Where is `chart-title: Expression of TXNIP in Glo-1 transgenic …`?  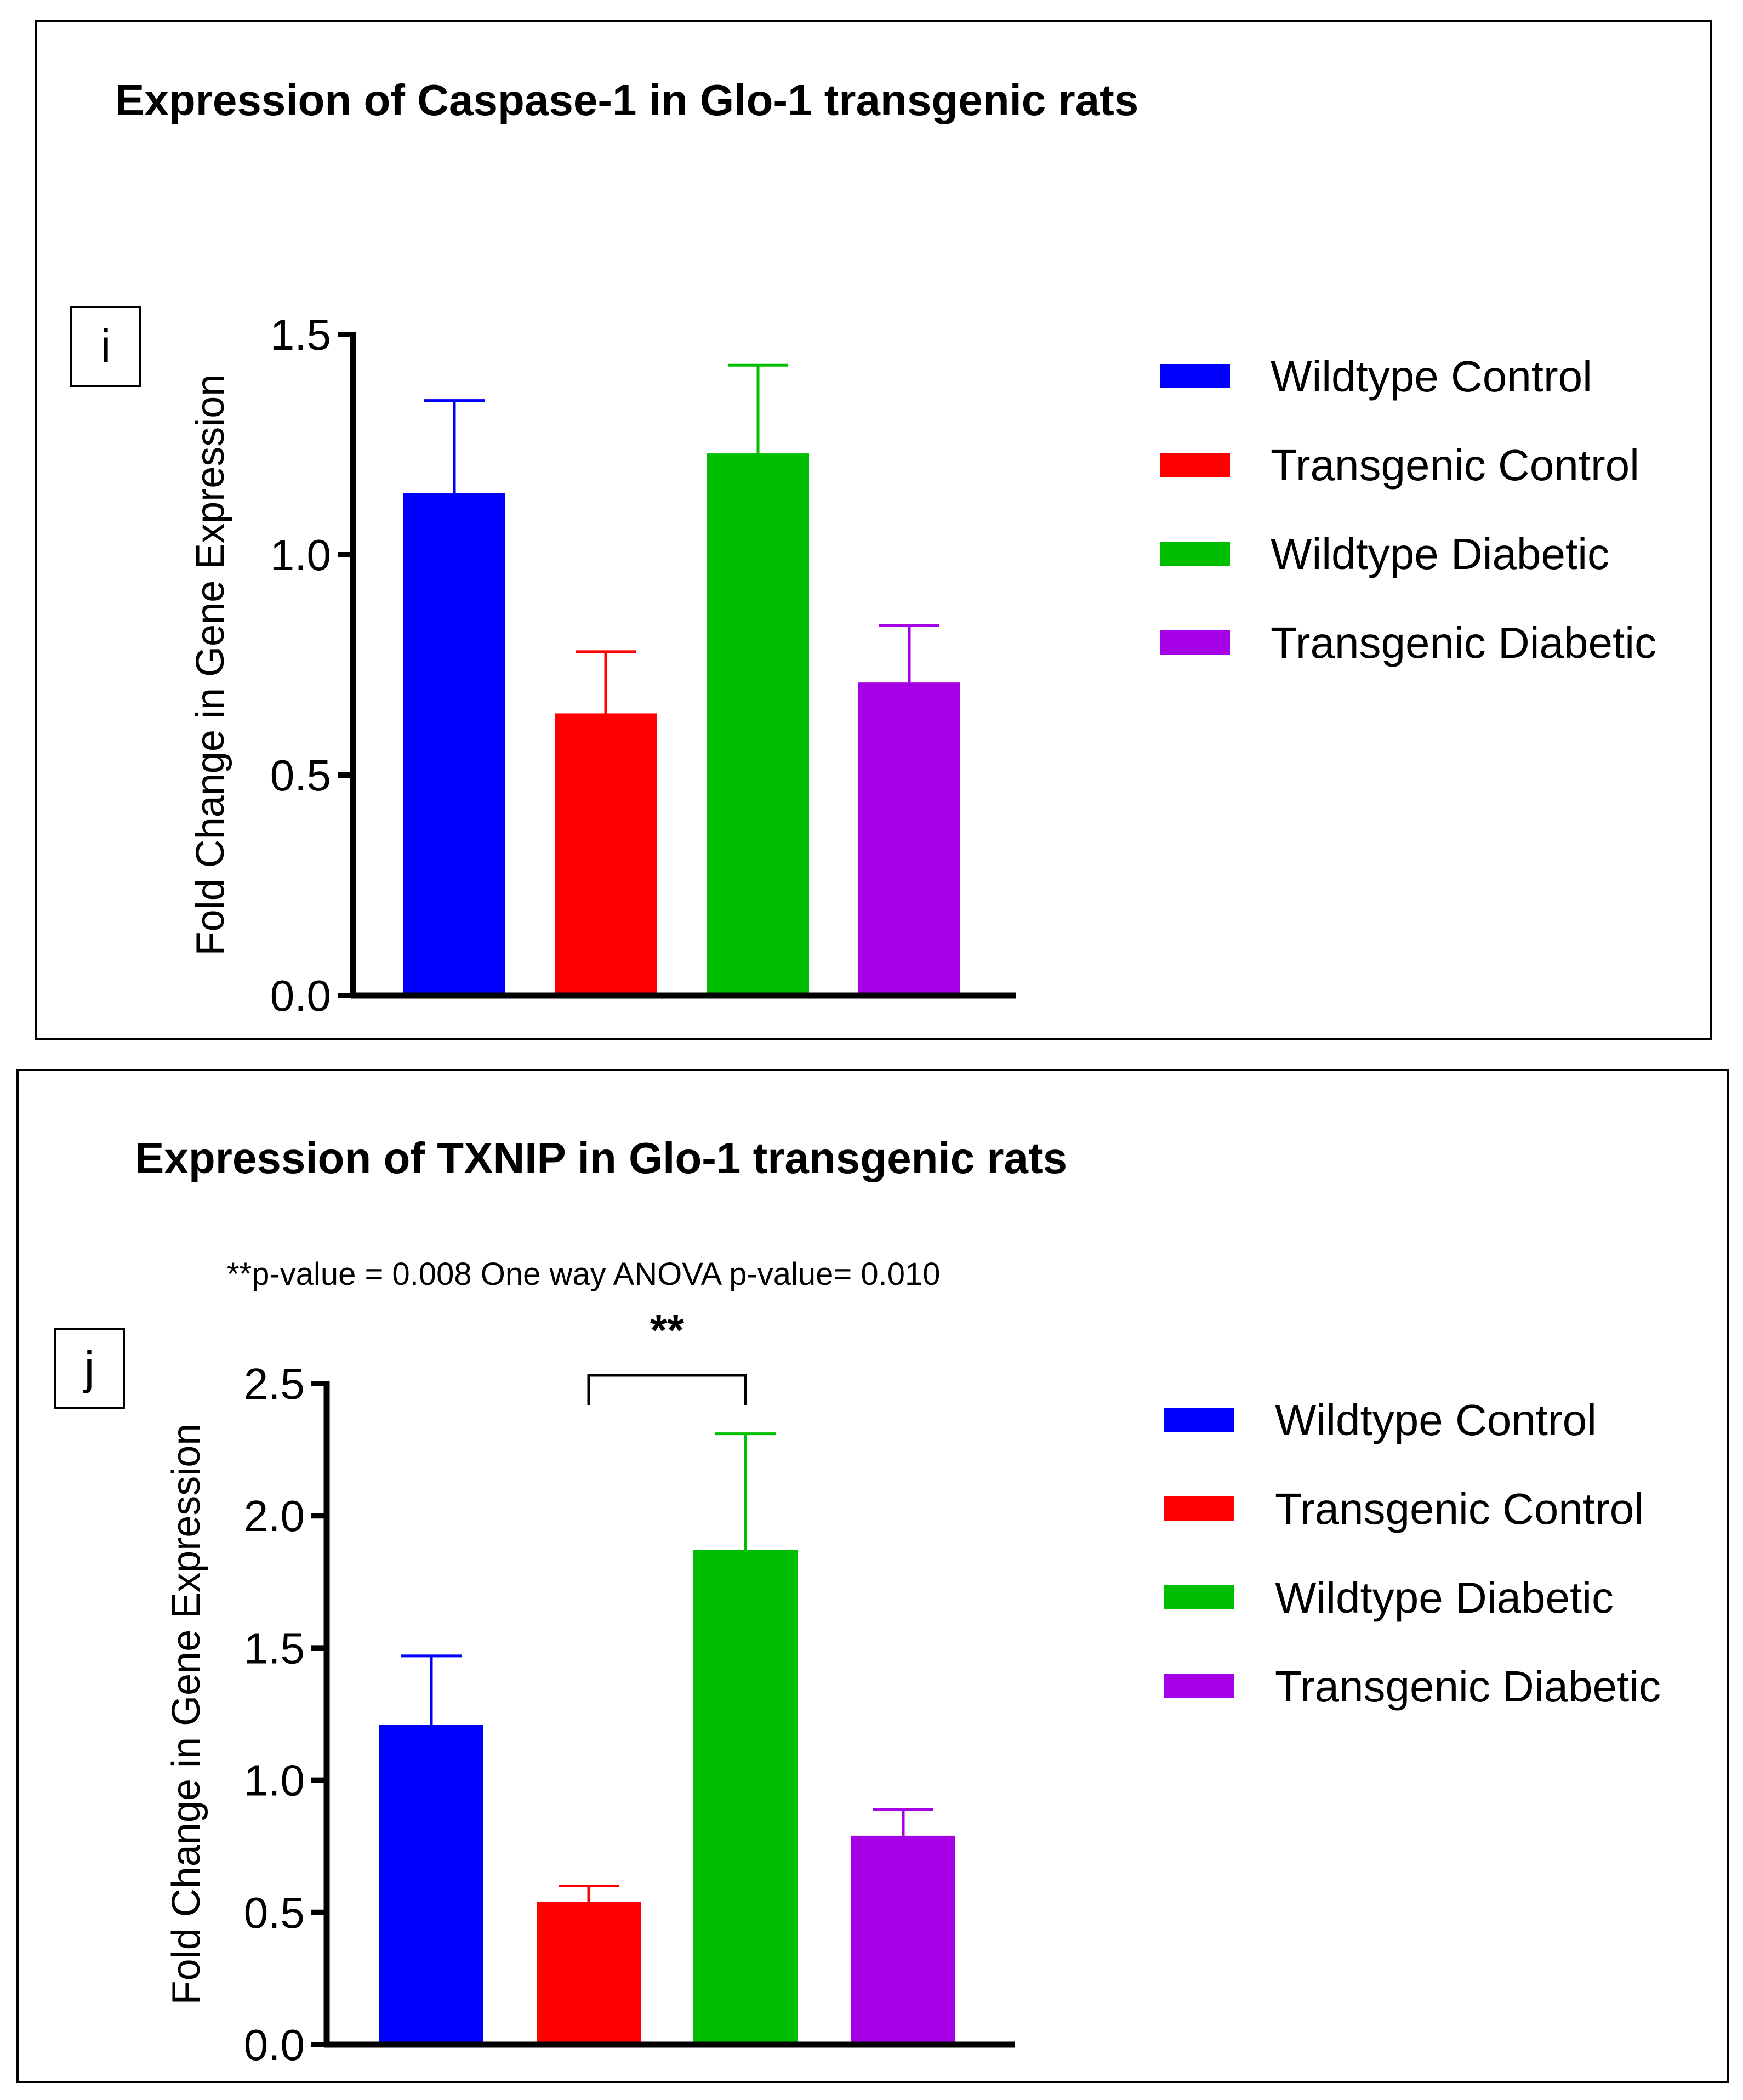
chart-title: Expression of TXNIP in Glo-1 transgenic … is located at coordinates (601, 1158).